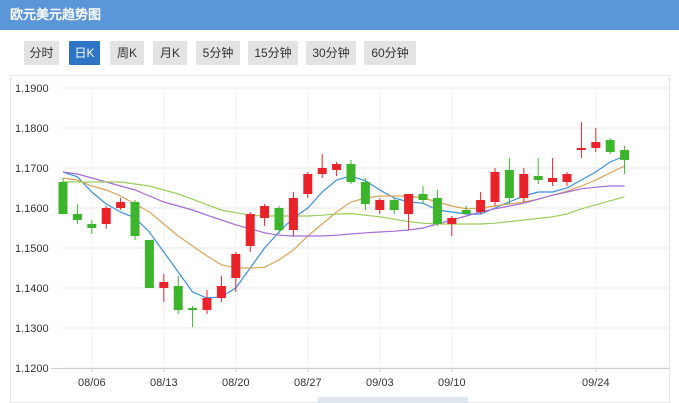 The image size is (679, 403). Describe the element at coordinates (273, 53) in the screenshot. I see `tab-15min: 15分钟` at that location.